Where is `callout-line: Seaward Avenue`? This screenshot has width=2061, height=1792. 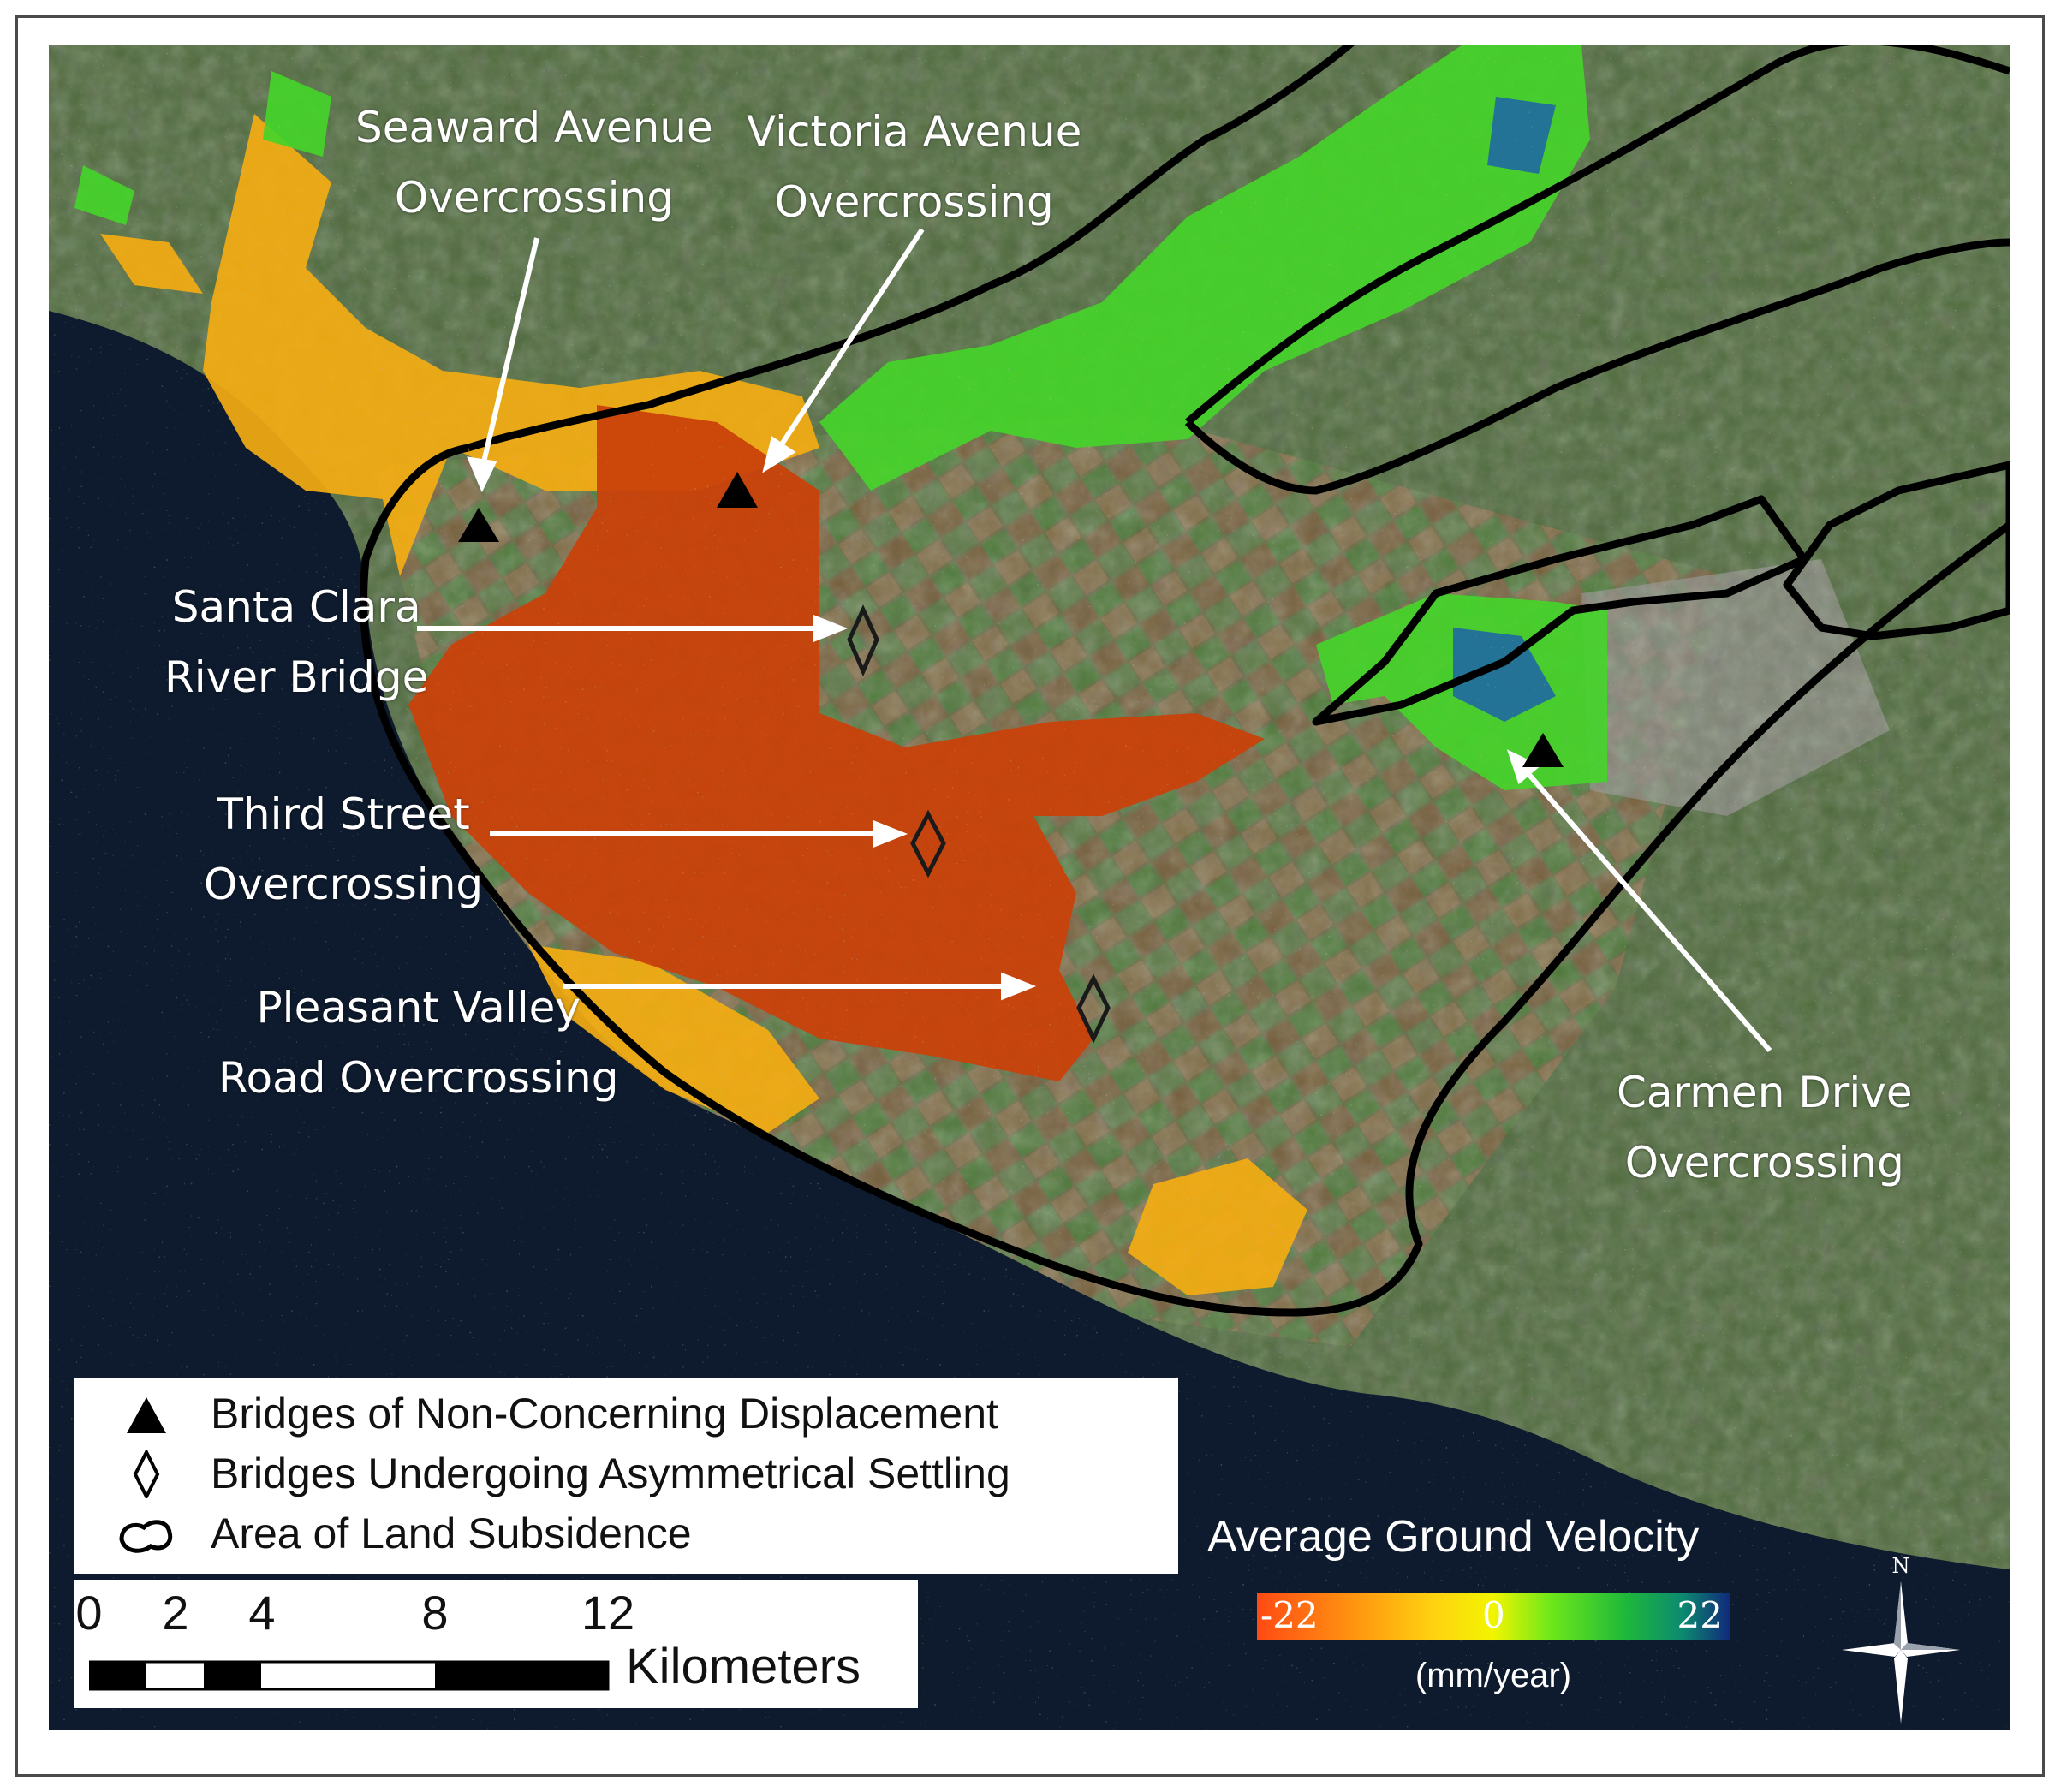 callout-line: Seaward Avenue is located at coordinates (534, 127).